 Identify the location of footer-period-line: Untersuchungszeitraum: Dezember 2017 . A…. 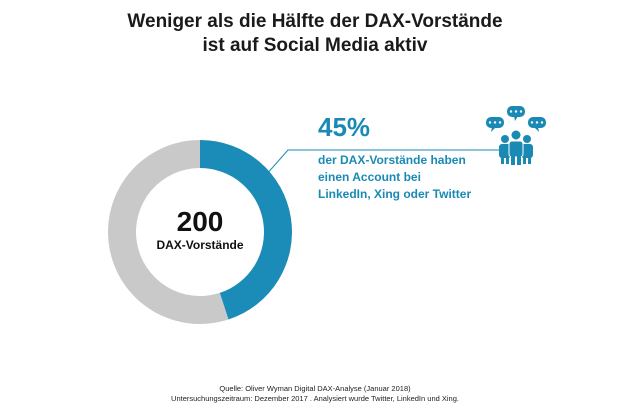
(315, 398).